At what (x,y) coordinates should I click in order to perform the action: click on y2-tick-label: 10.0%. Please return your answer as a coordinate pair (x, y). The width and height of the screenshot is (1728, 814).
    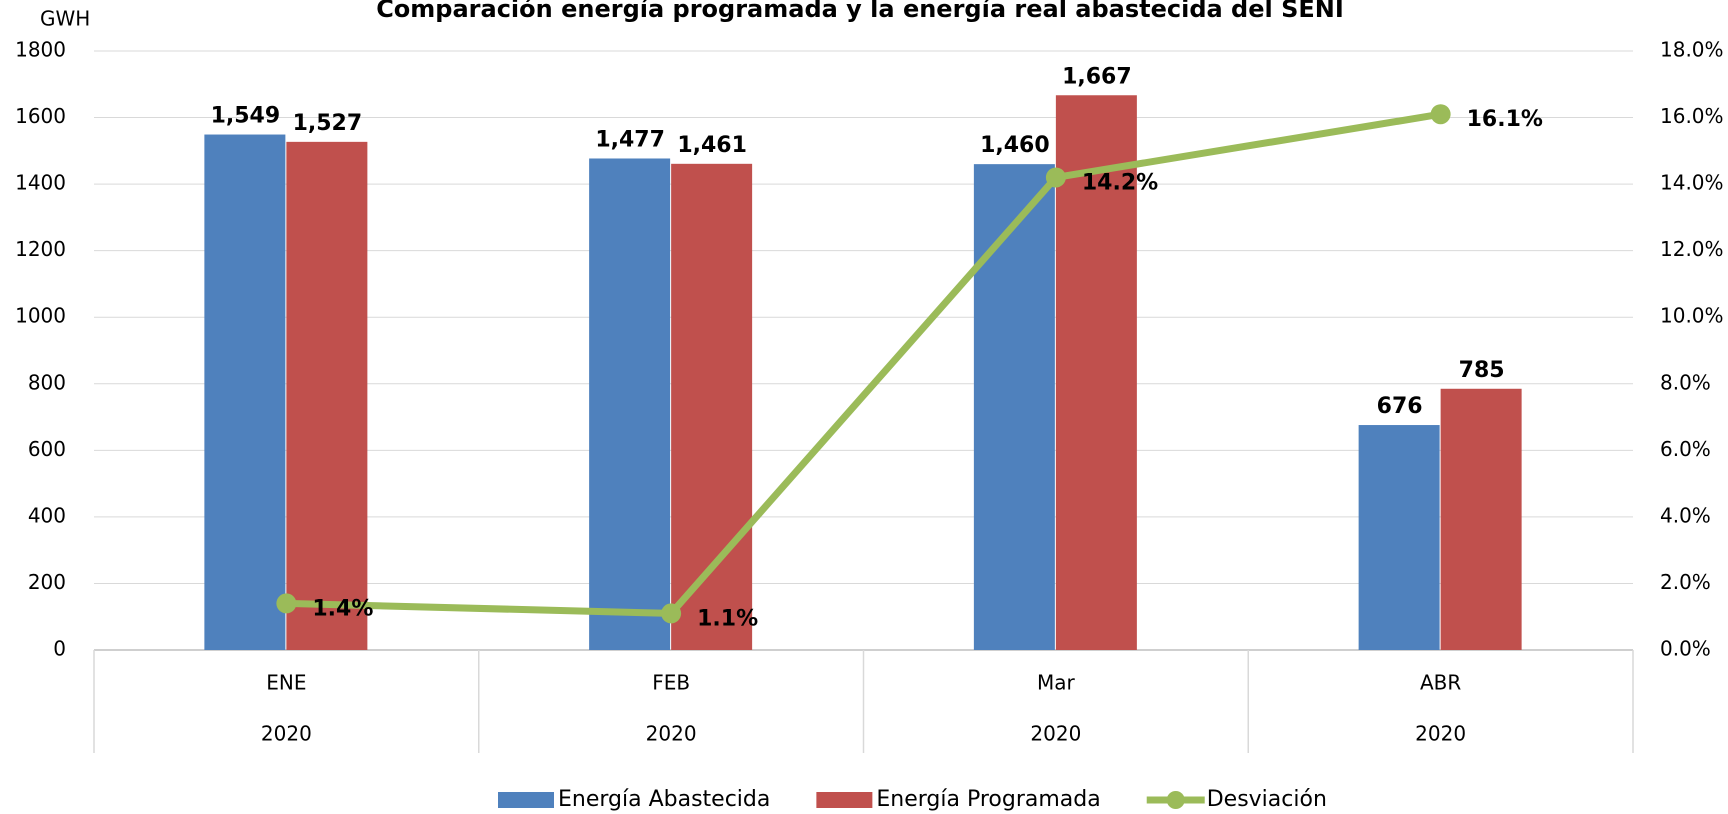
    Looking at the image, I should click on (1692, 316).